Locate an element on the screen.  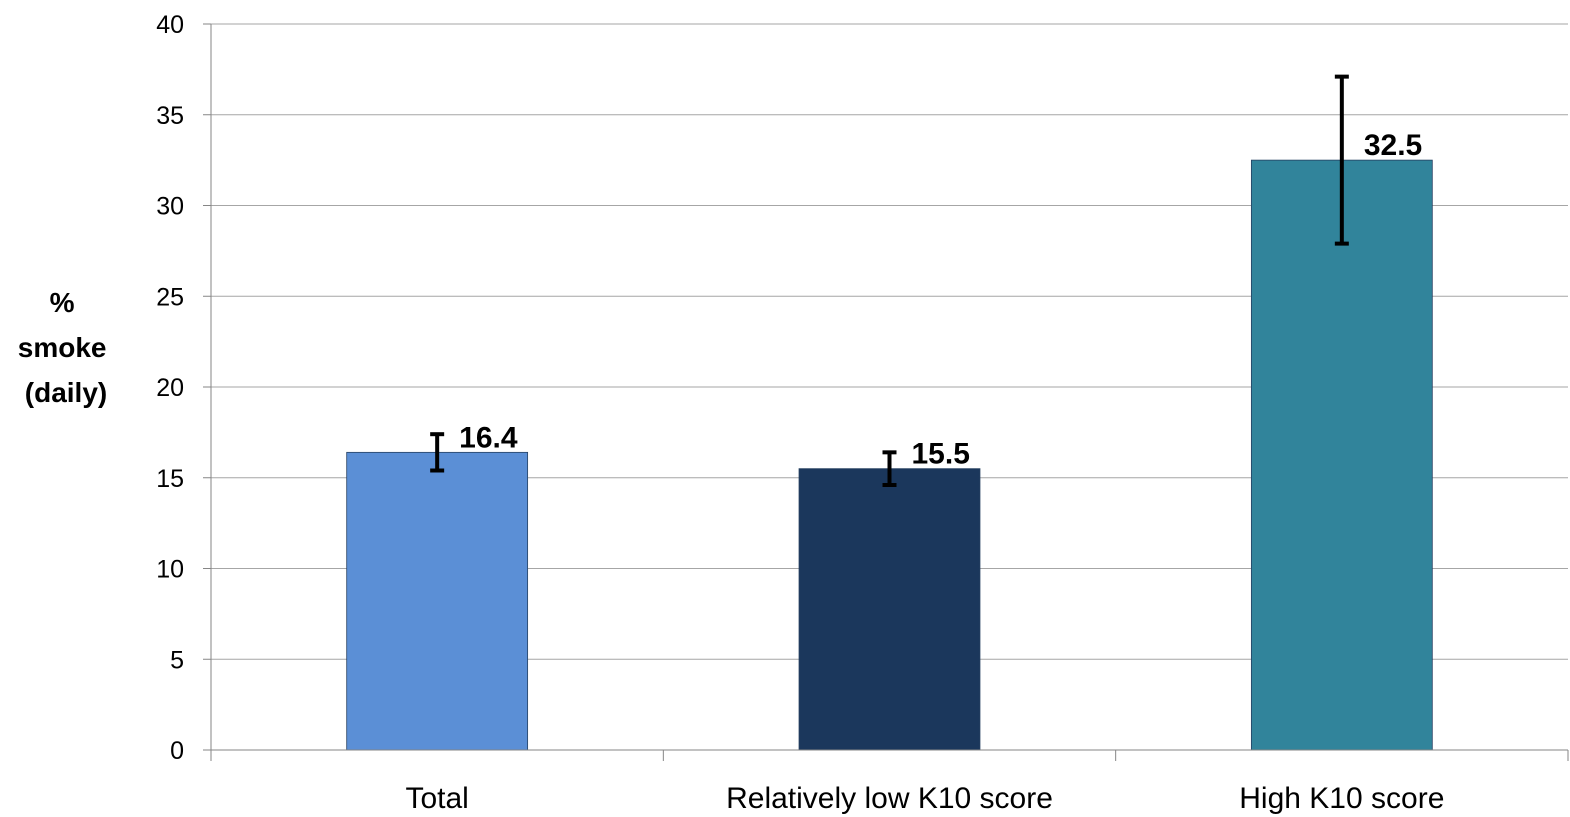
y-tick-label: 20 is located at coordinates (170, 388).